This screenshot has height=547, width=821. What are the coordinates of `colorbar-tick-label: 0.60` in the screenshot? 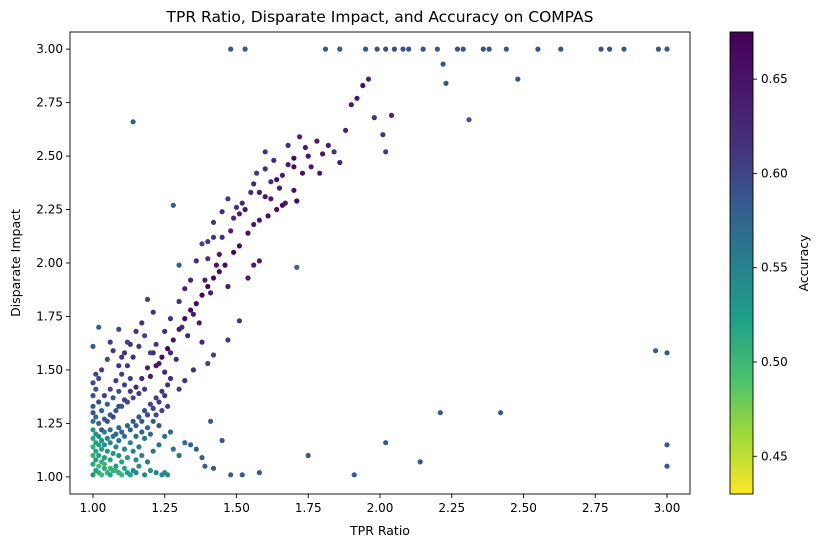 It's located at (774, 173).